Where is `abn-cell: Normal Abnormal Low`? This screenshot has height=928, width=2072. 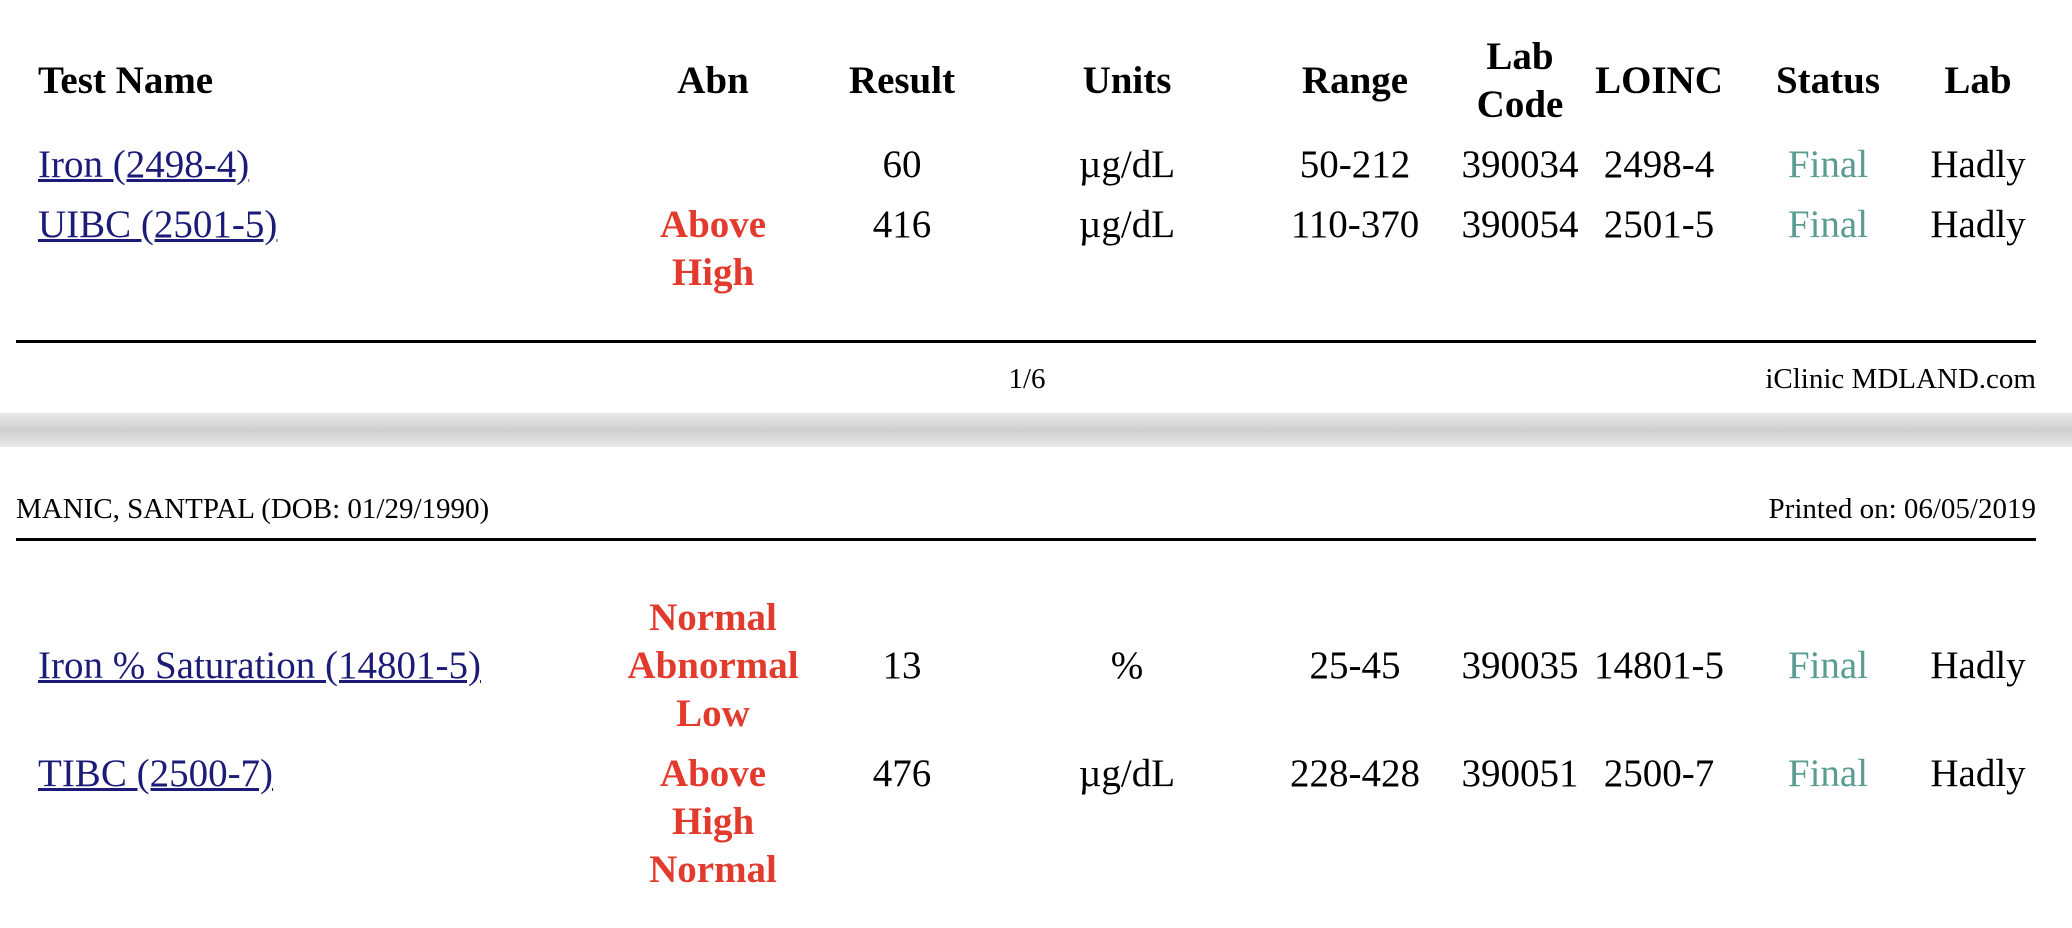
abn-cell: Normal Abnormal Low is located at coordinates (713, 665).